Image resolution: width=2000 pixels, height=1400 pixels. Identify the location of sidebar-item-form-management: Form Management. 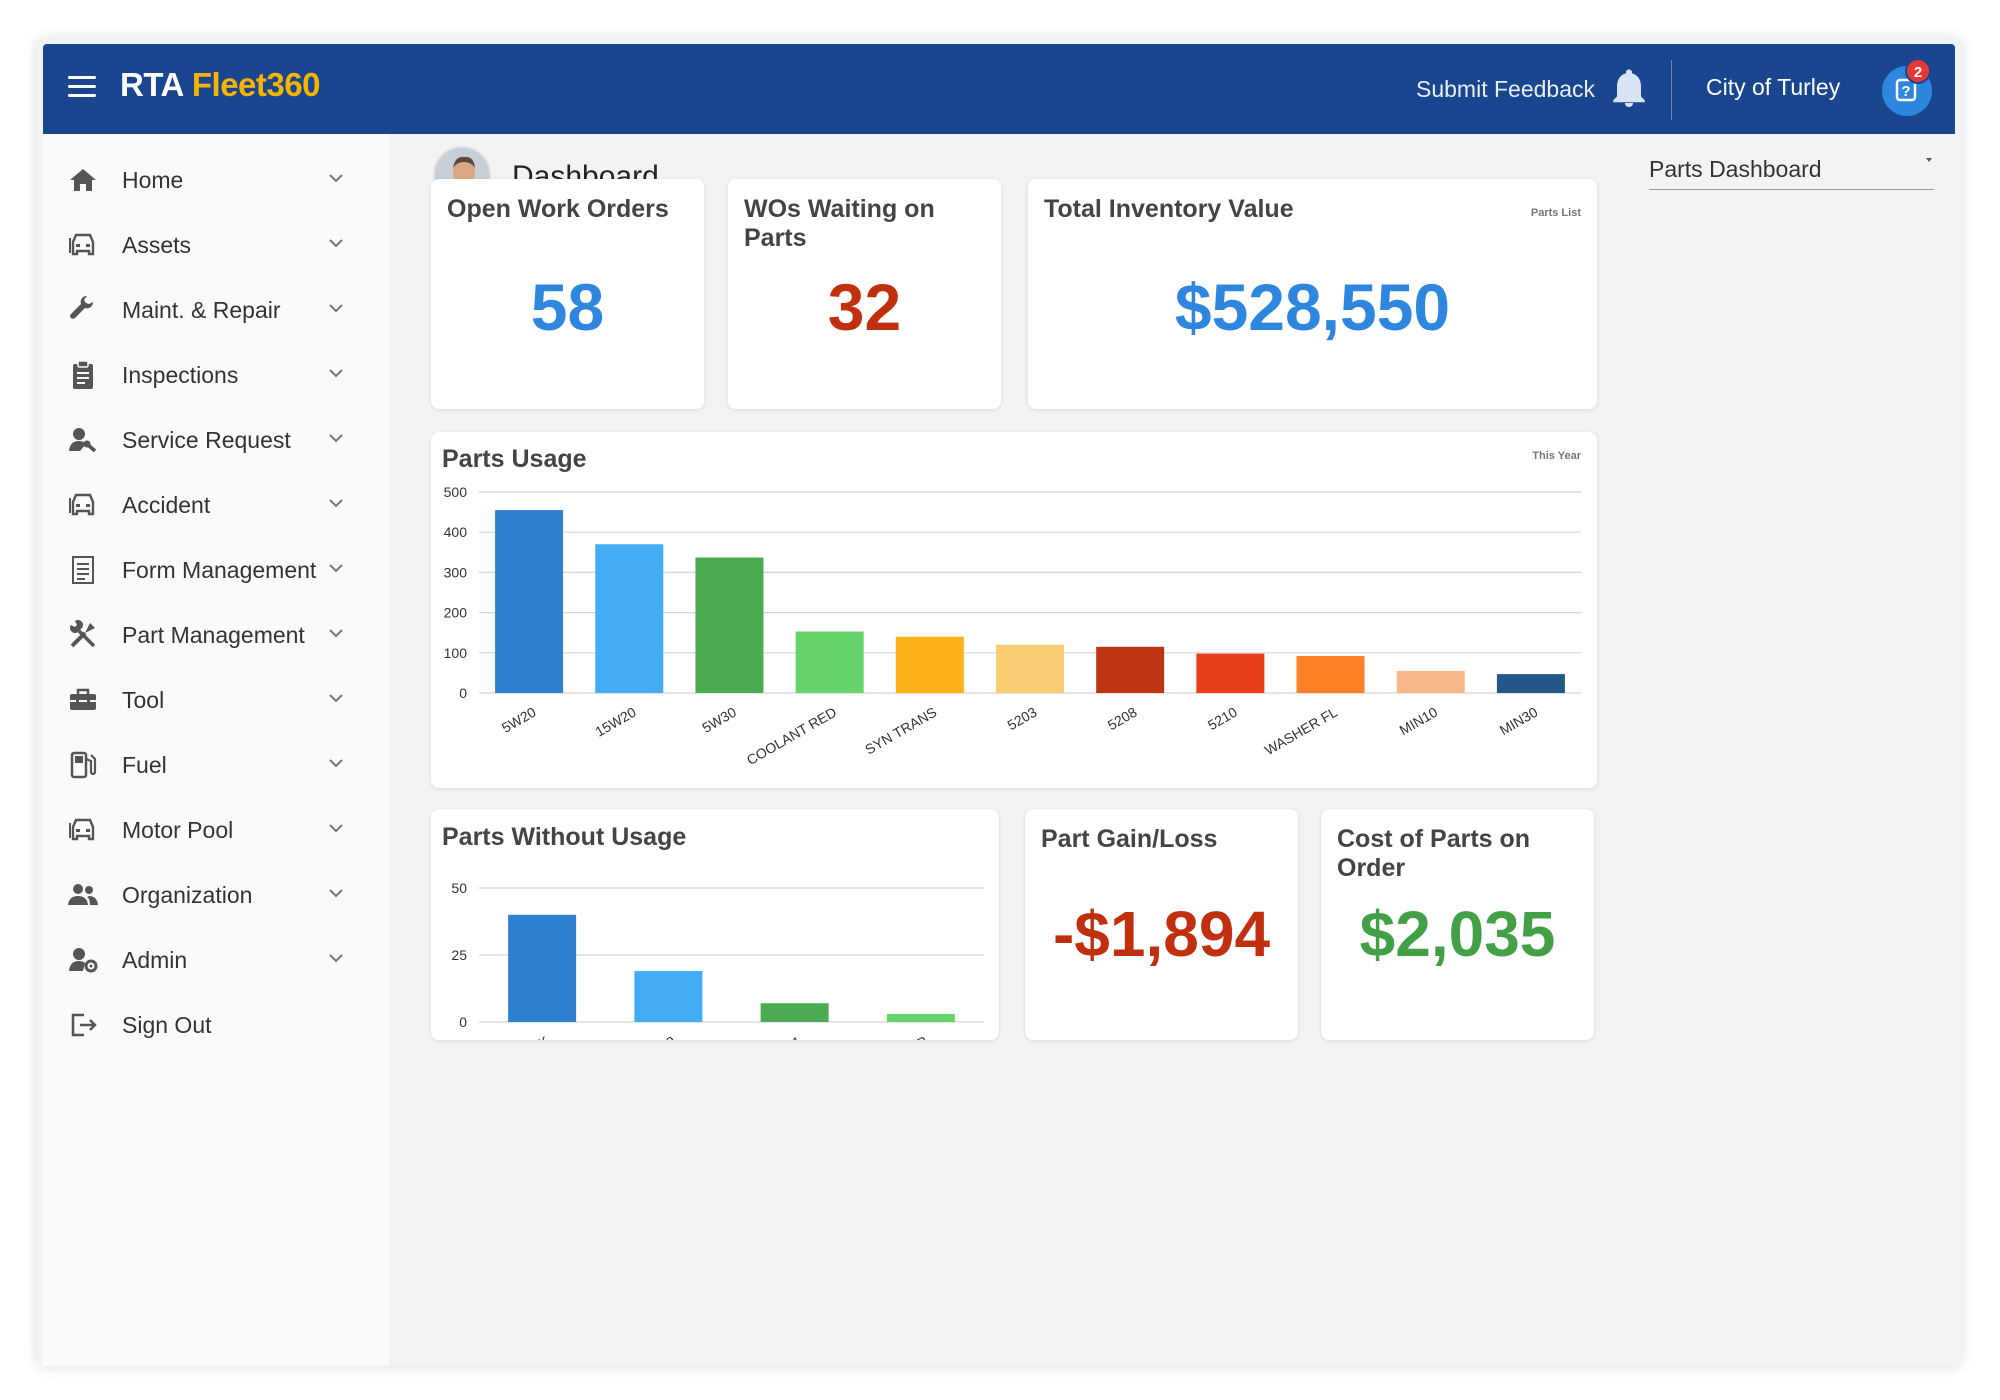
(216, 570).